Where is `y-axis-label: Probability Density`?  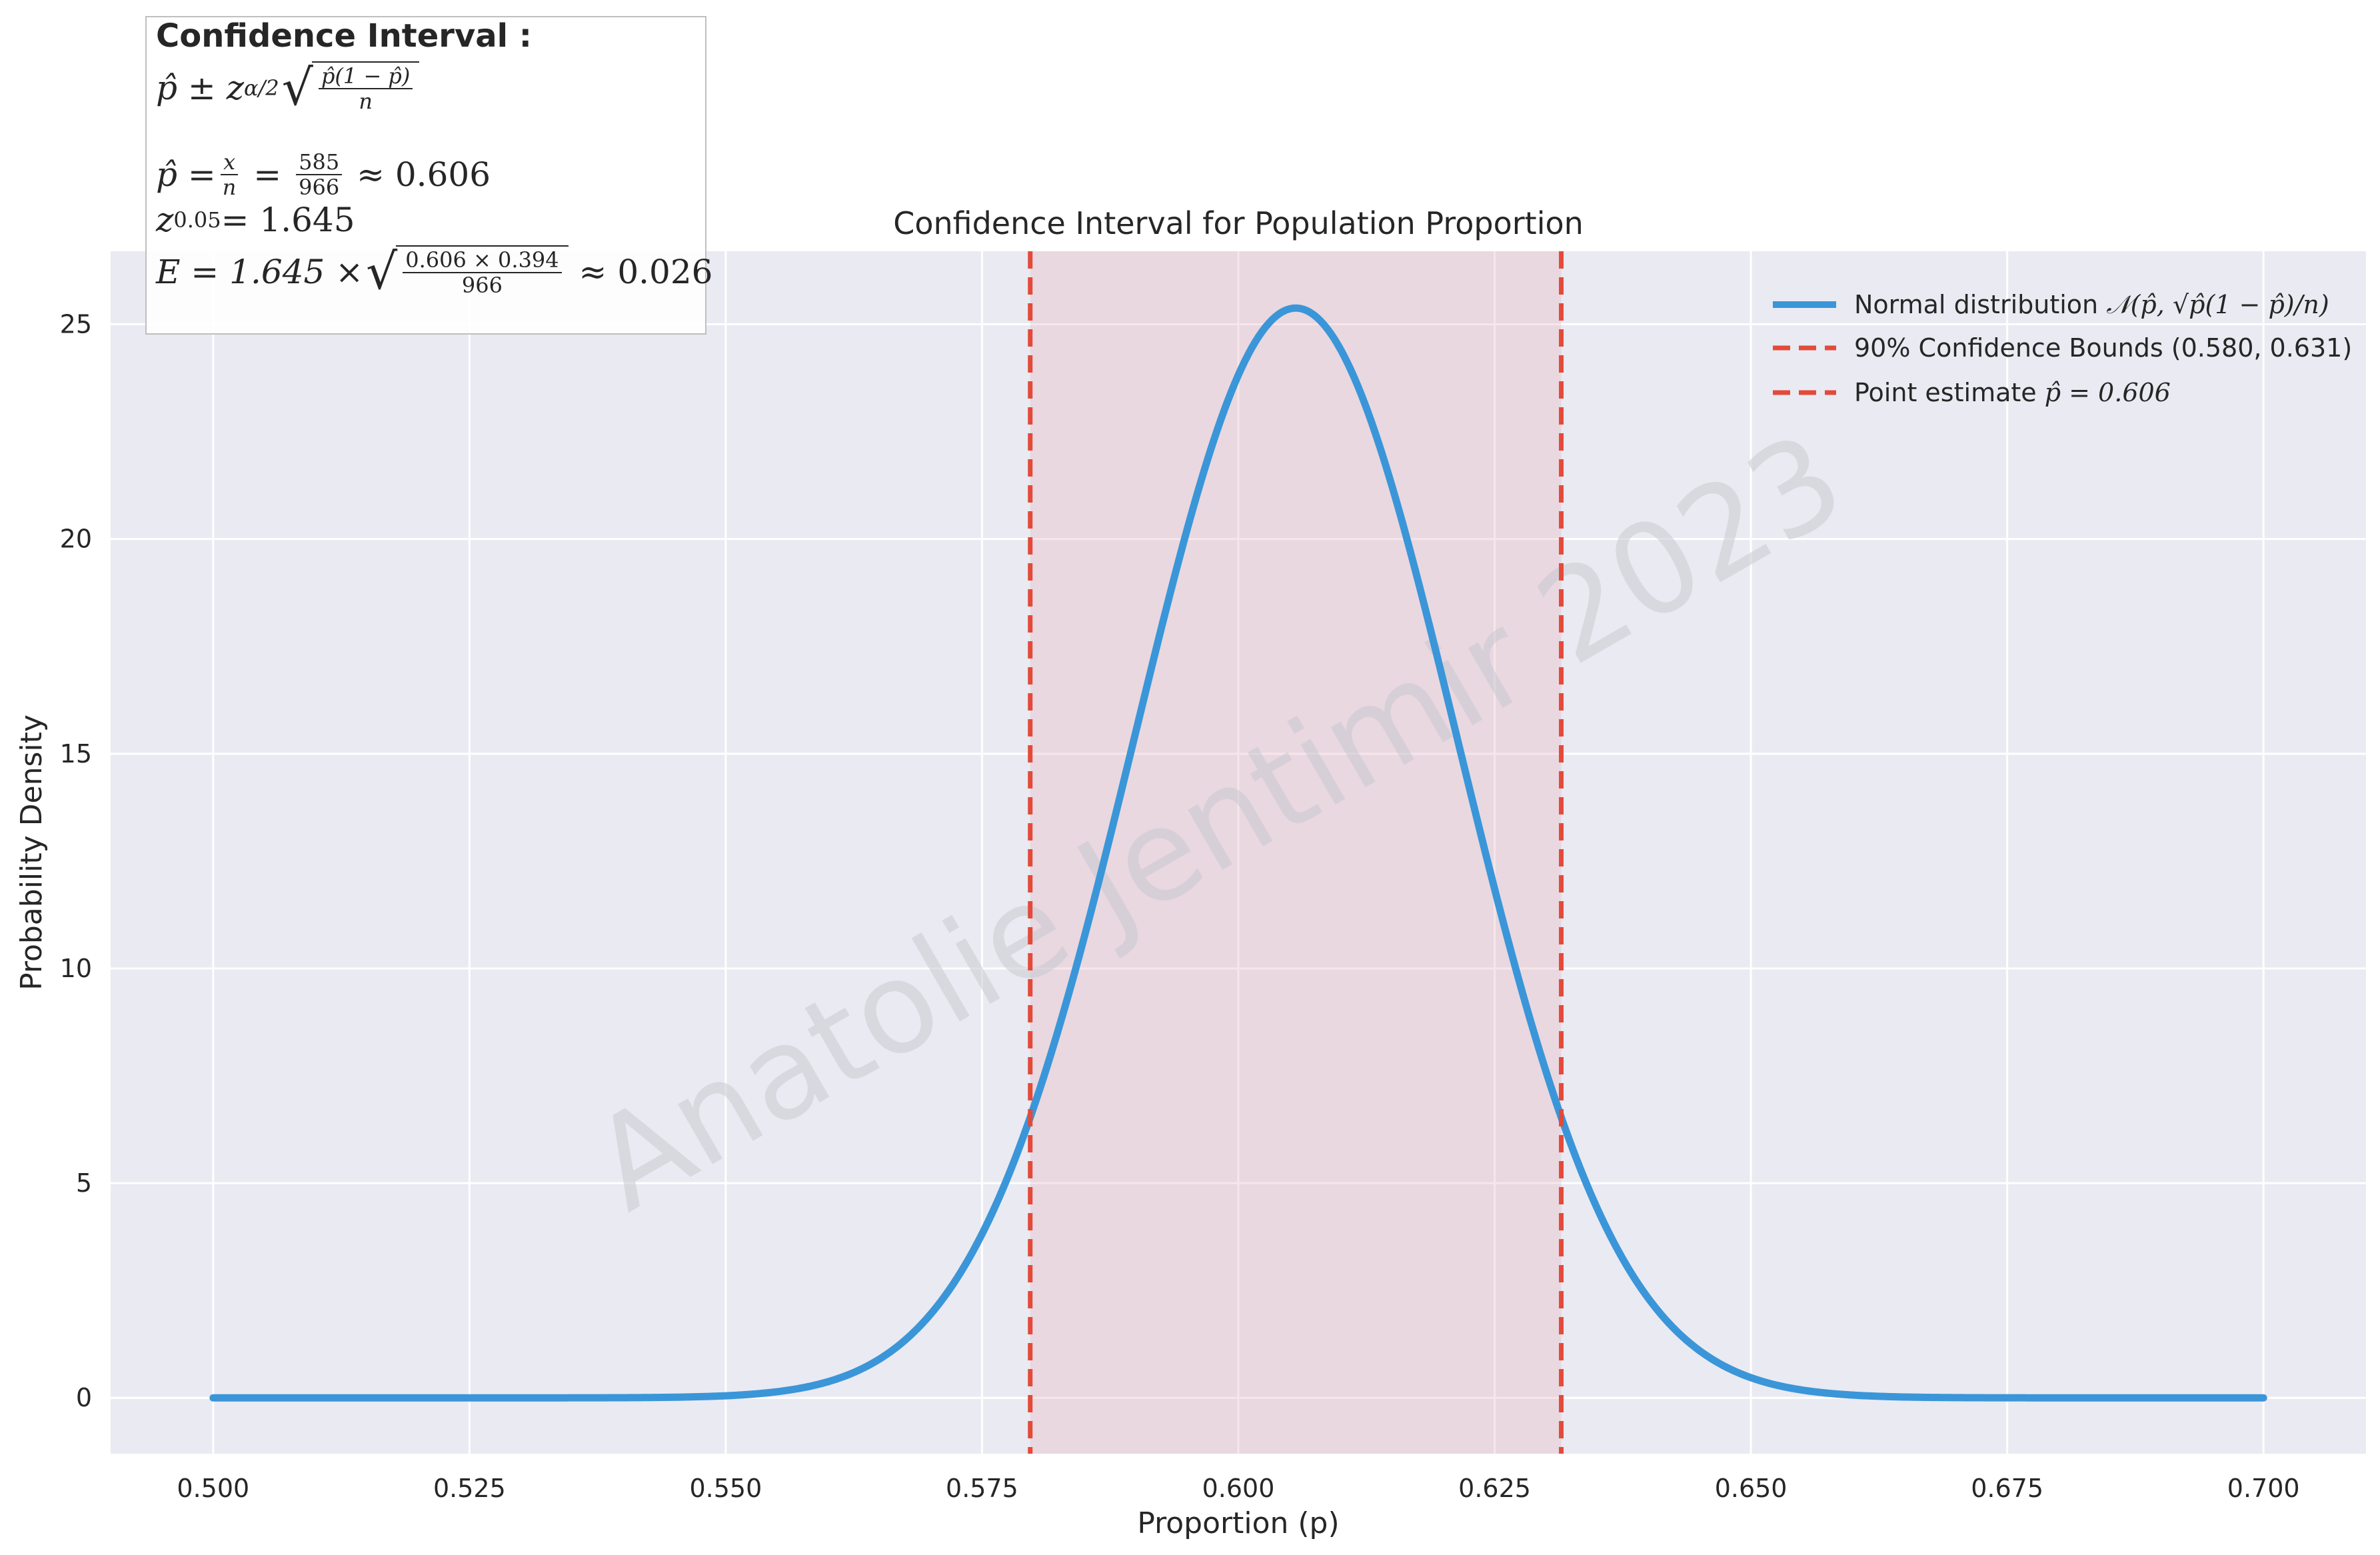 y-axis-label: Probability Density is located at coordinates (32, 852).